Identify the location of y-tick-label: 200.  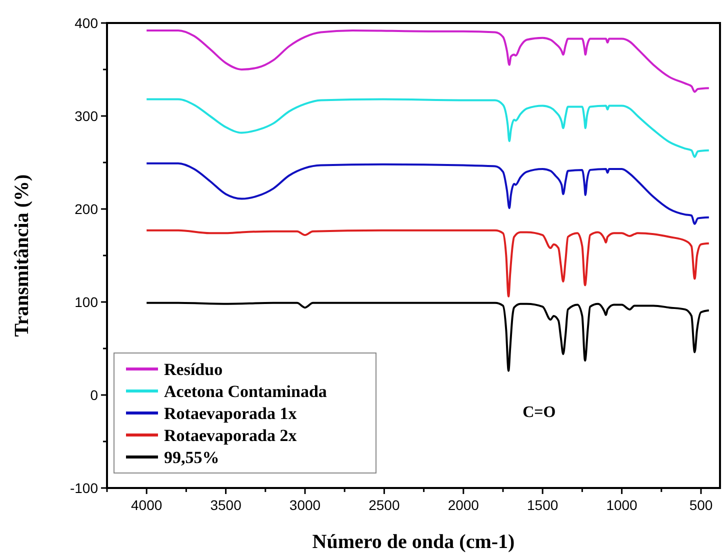
(86, 208).